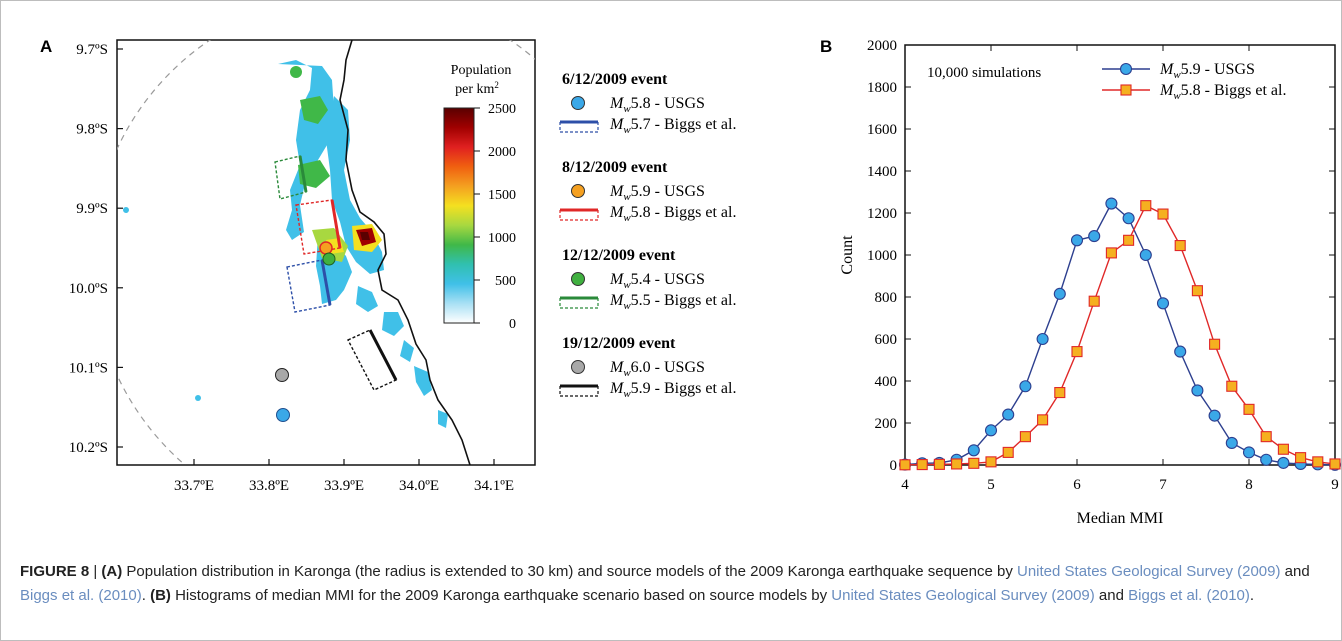  What do you see at coordinates (344, 476) in the screenshot?
I see `map-longitude-ticks: 33.7ºE 33.8ºE 33.9ºE 34.0ºE 34.1ºE` at bounding box center [344, 476].